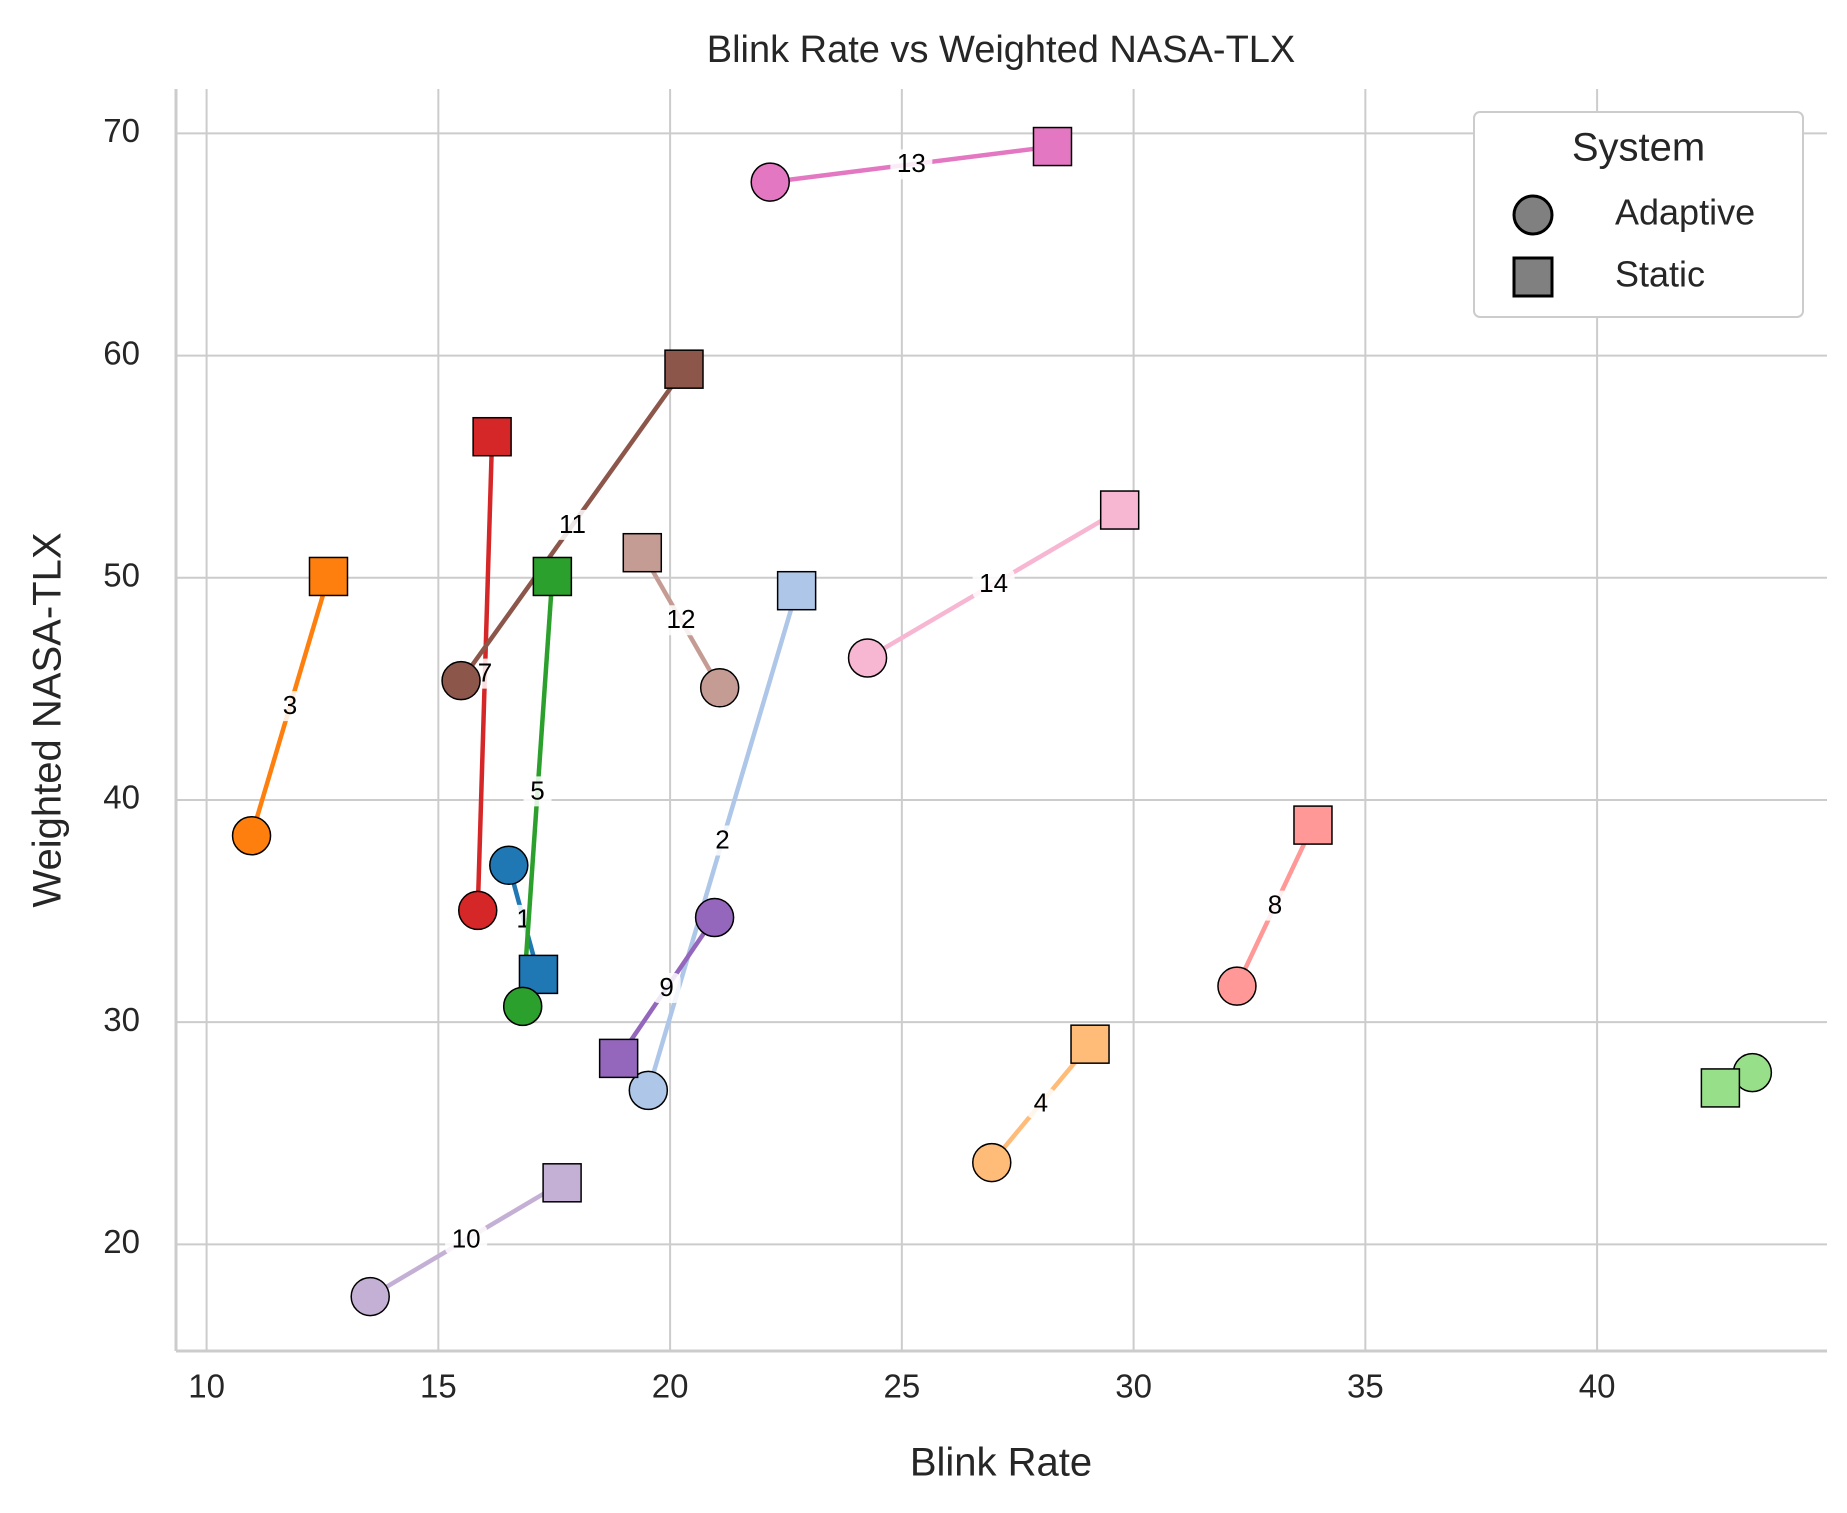 The image size is (1847, 1513). I want to click on x-tick-label: 25, so click(901, 1386).